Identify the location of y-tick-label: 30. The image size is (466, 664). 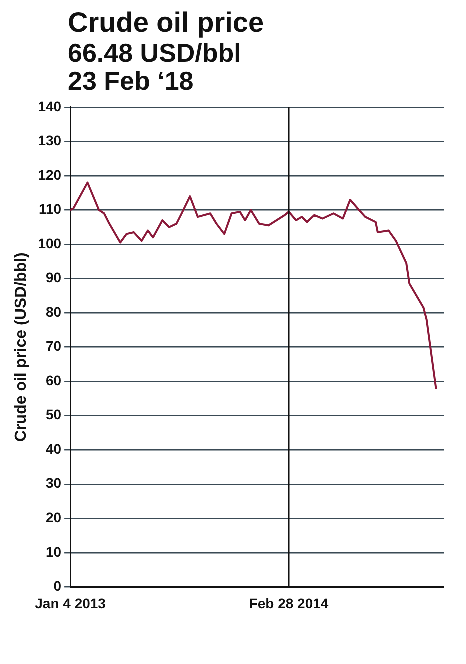
(54, 483).